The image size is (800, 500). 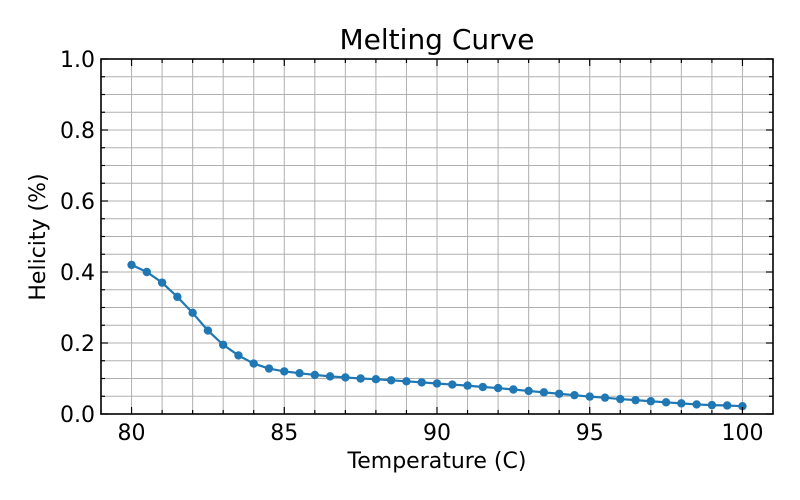 I want to click on x-tick-label: 80, so click(x=132, y=433).